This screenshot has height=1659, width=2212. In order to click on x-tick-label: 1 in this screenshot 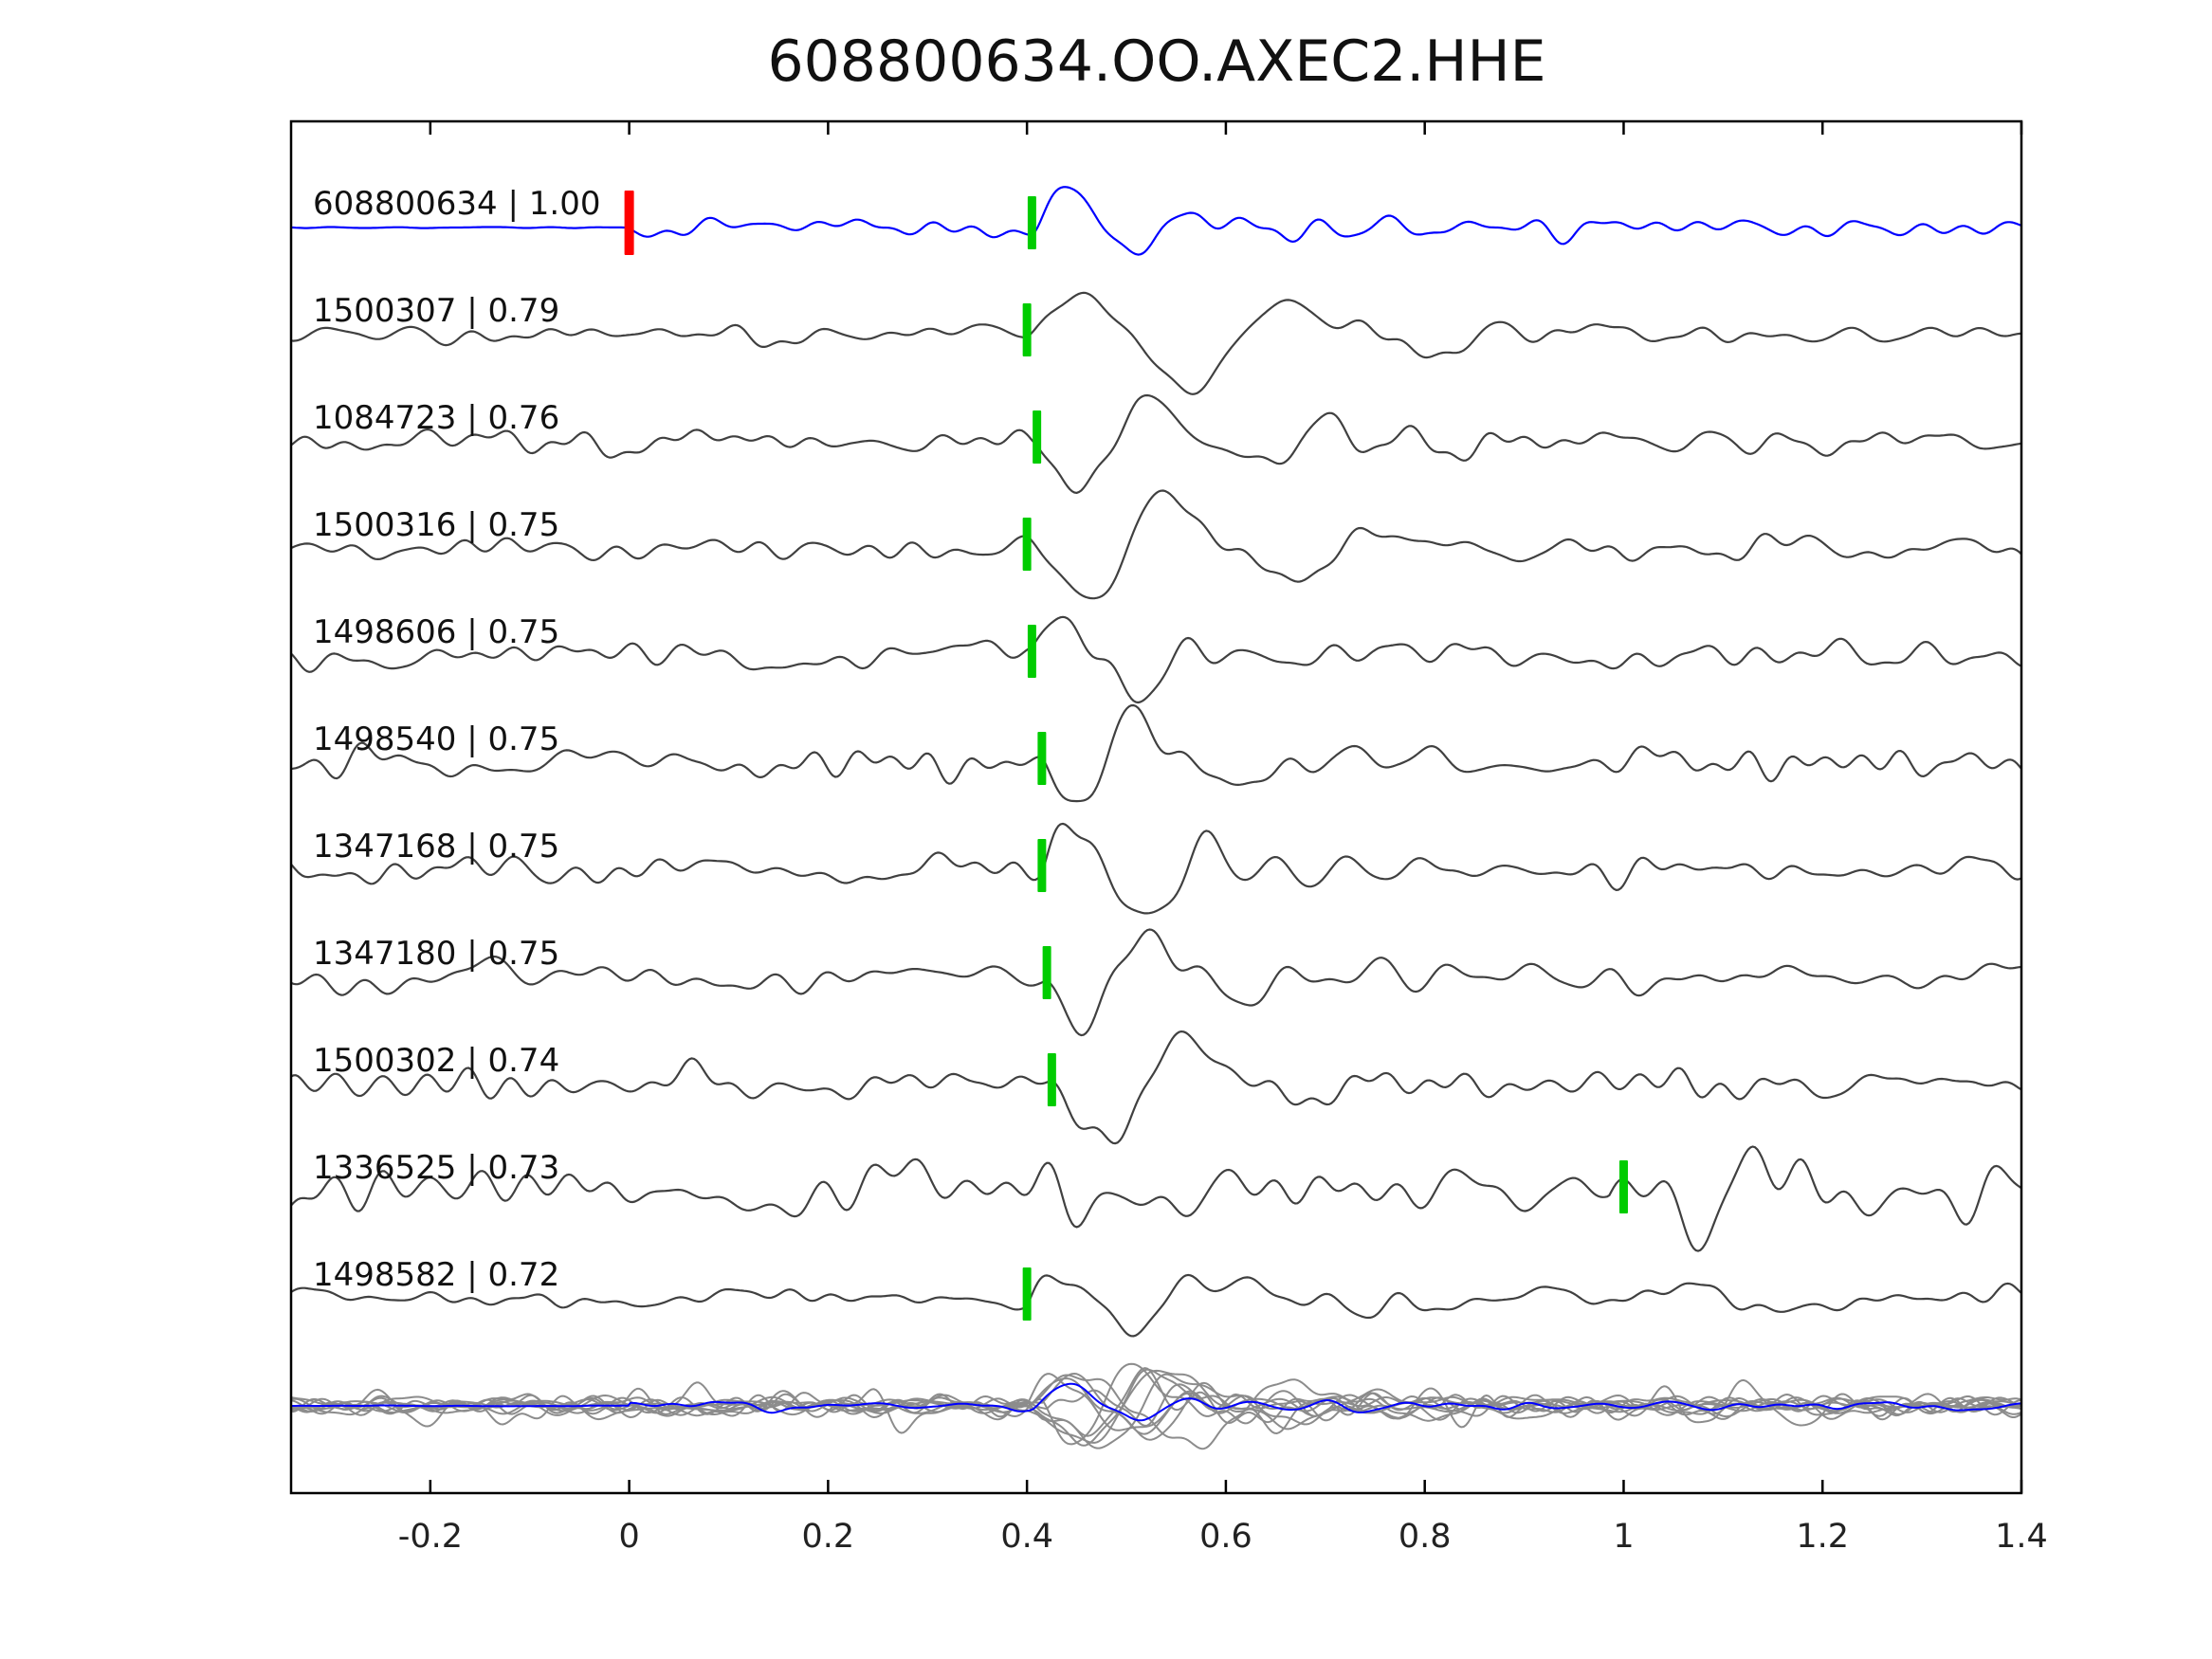, I will do `click(1623, 1537)`.